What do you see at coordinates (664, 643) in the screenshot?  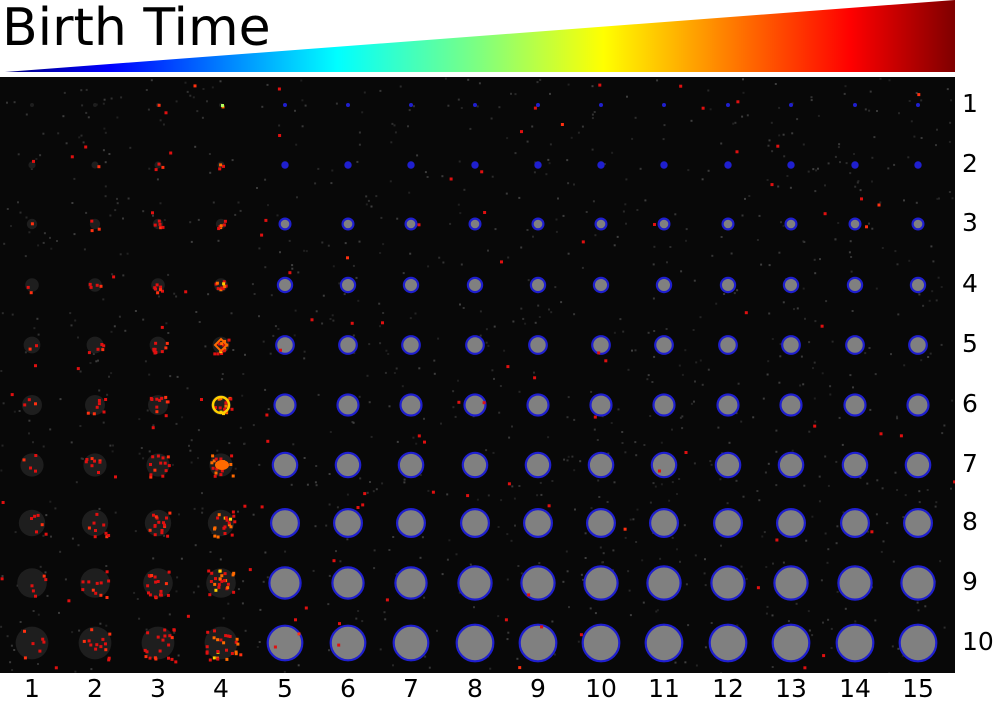 I see `cell-col11-row10` at bounding box center [664, 643].